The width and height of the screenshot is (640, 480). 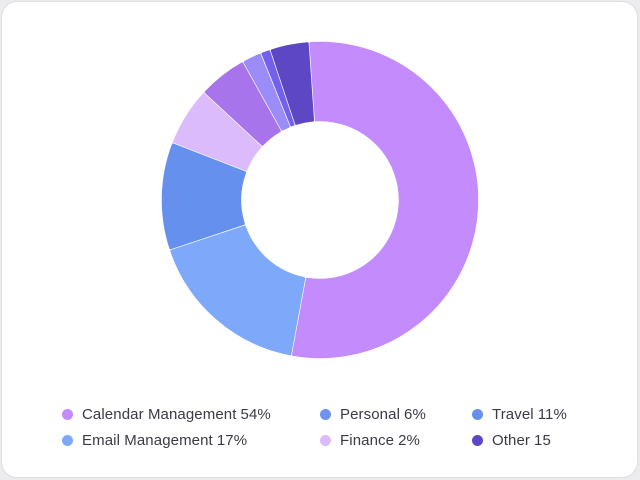 I want to click on legend-value-personal: 6%, so click(x=415, y=414).